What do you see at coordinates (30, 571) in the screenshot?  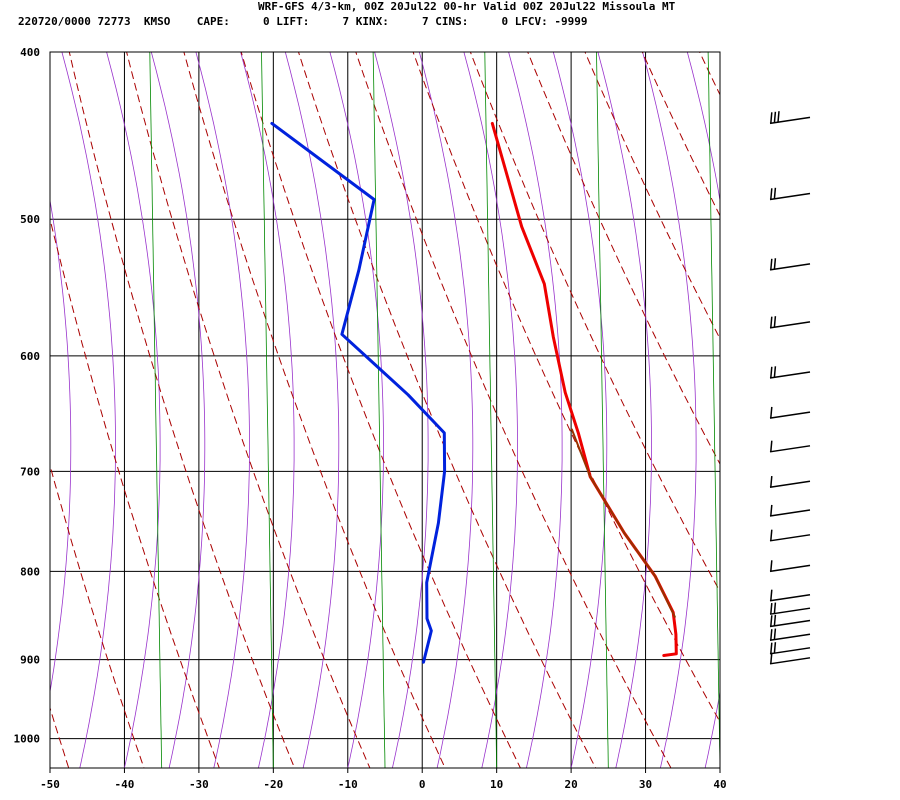 I see `y-tick-label: 800` at bounding box center [30, 571].